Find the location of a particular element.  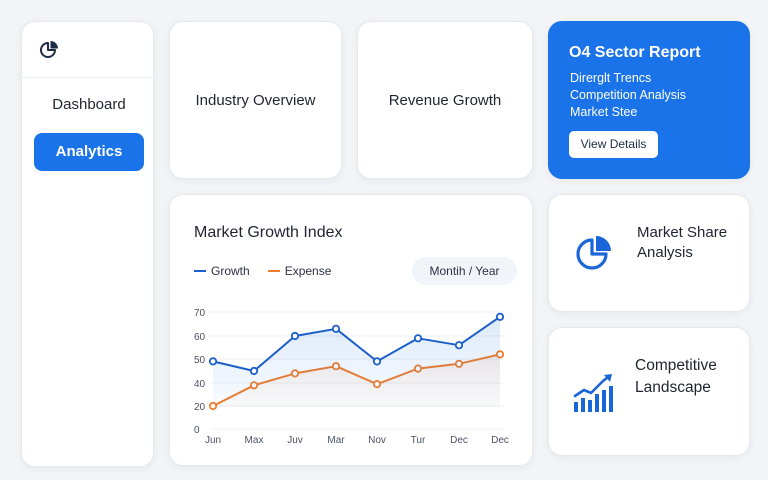

legend-entry-growth: Growth is located at coordinates (222, 271).